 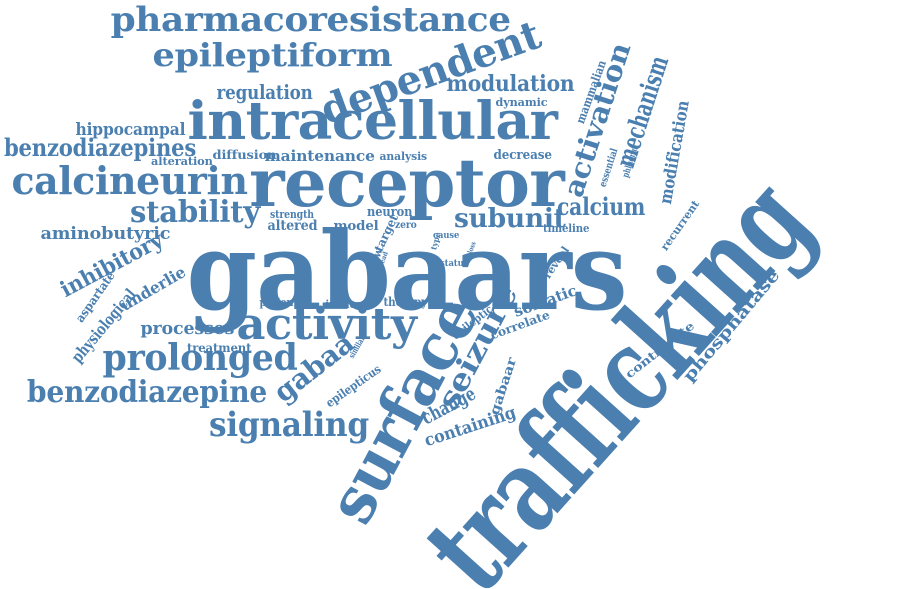 What do you see at coordinates (310, 20) in the screenshot?
I see `word: pharmacoresistance` at bounding box center [310, 20].